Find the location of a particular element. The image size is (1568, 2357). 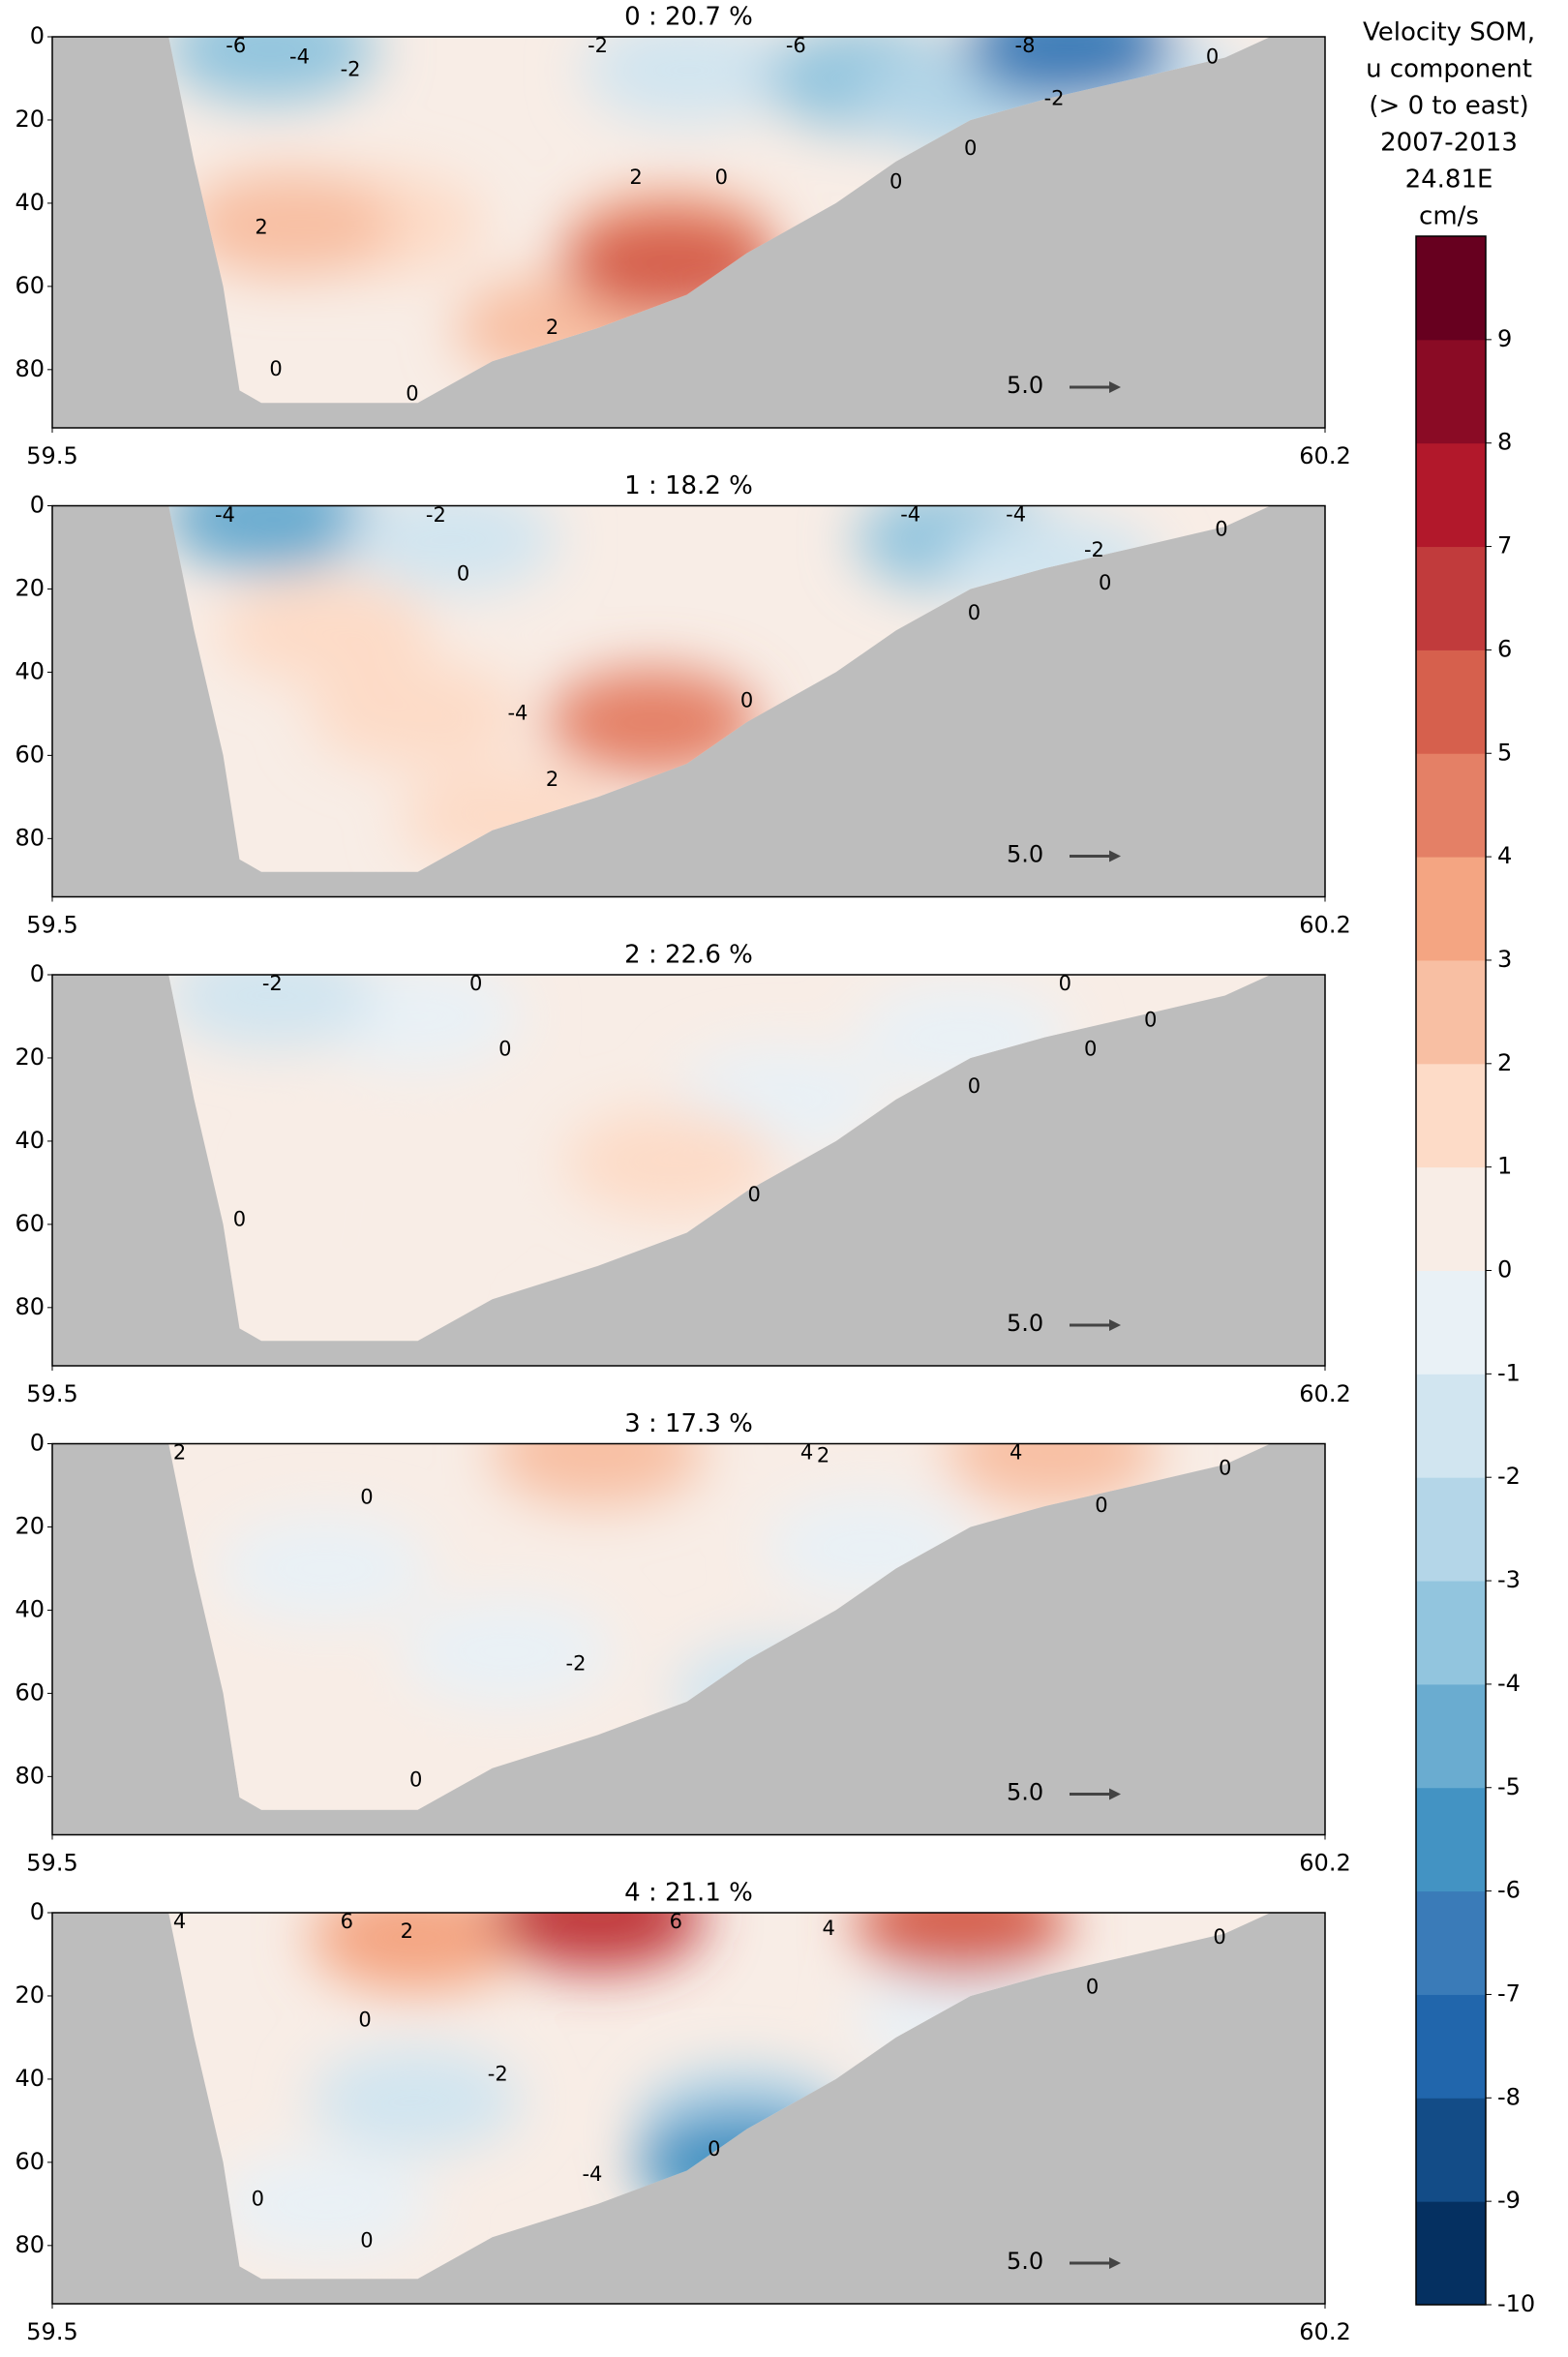

field is located at coordinates (618, 1147).